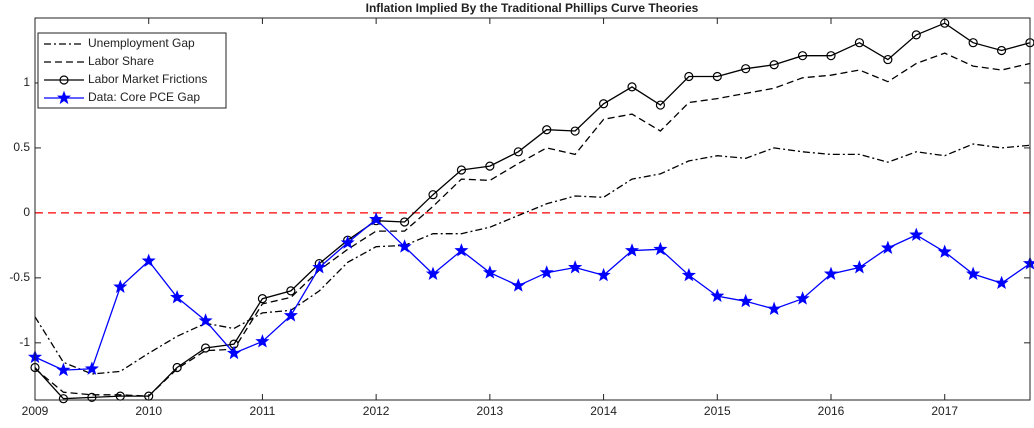 This screenshot has width=1034, height=428. What do you see at coordinates (141, 43) in the screenshot?
I see `legend-label: Unemployment Gap` at bounding box center [141, 43].